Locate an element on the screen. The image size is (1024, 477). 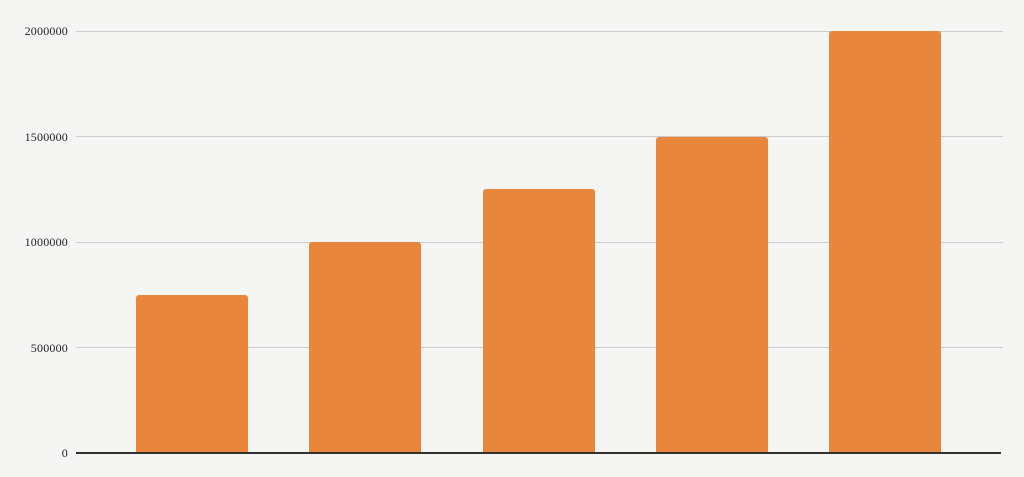
y-tick-label: 1000000 is located at coordinates (46, 242).